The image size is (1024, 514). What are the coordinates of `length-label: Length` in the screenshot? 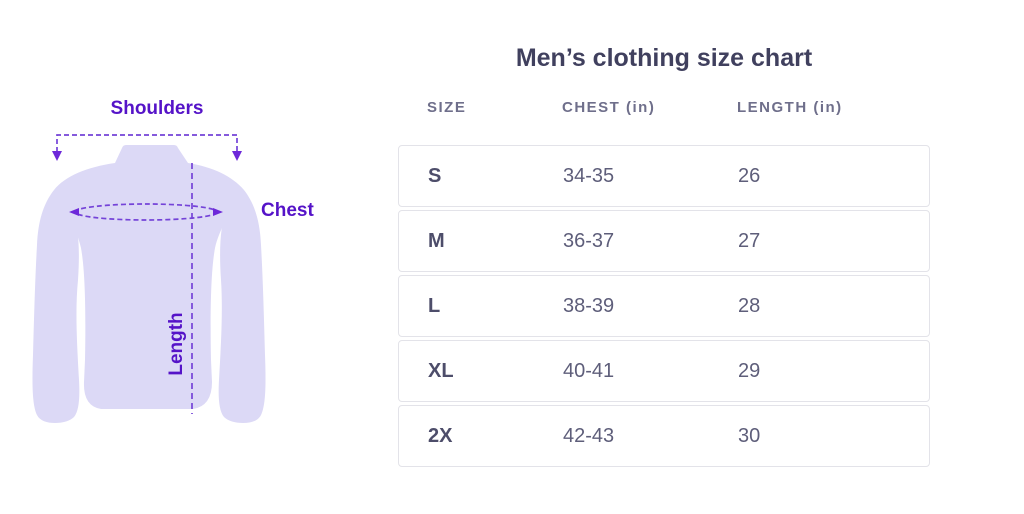 It's located at (176, 344).